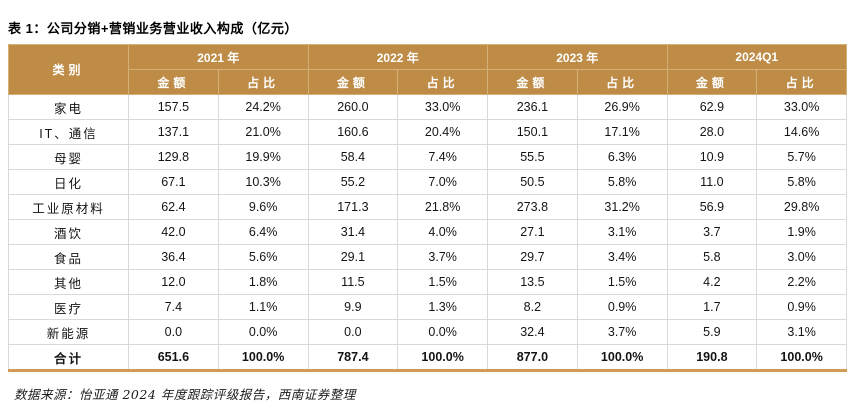  Describe the element at coordinates (442, 207) in the screenshot. I see `share-cell: 21.8%` at that location.